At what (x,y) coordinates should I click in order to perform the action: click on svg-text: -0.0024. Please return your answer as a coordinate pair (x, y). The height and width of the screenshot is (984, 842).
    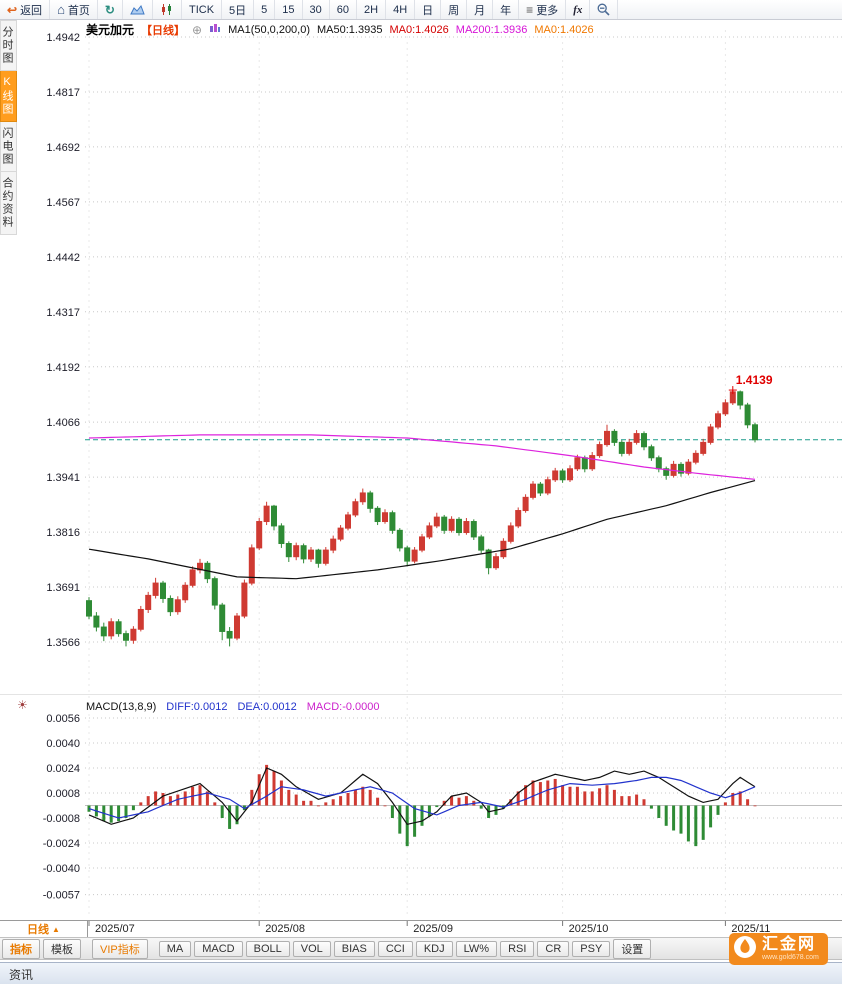
    Looking at the image, I should click on (61, 844).